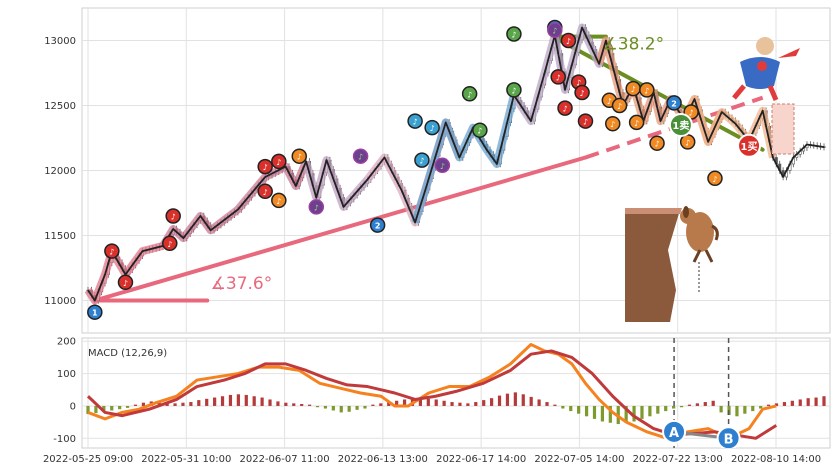 This screenshot has width=838, height=471. I want to click on macd-y-axis: -100 0 100 200, so click(64, 391).